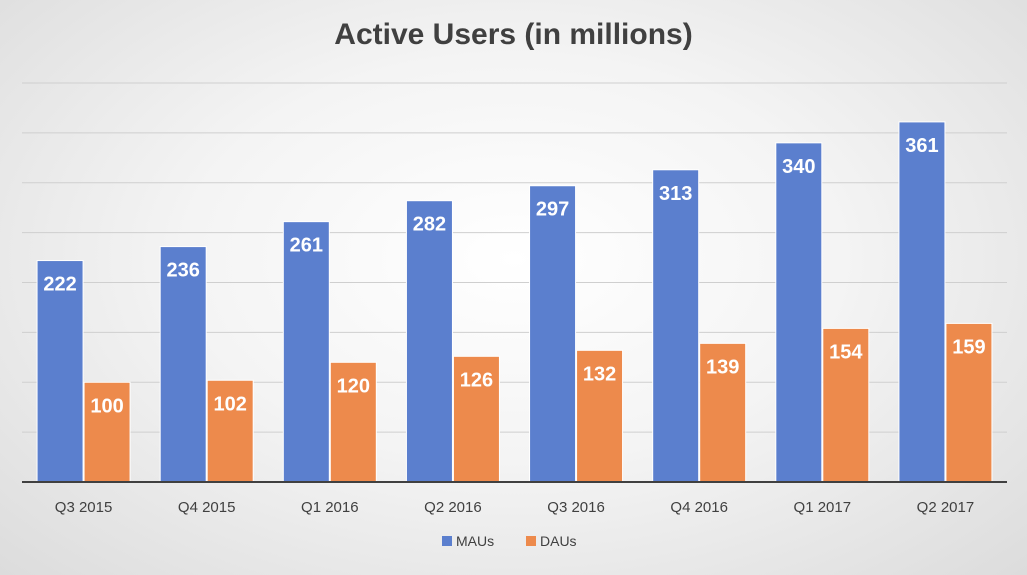 This screenshot has width=1027, height=575. What do you see at coordinates (846, 352) in the screenshot?
I see `data-label: 154` at bounding box center [846, 352].